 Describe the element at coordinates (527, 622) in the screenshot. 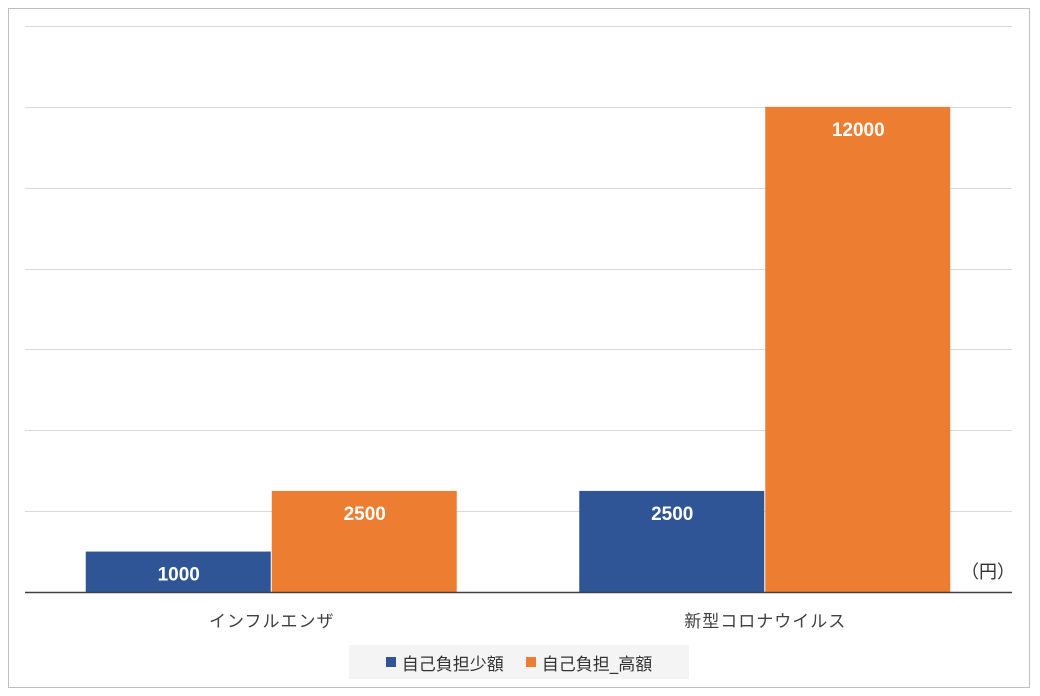

I see `category-labels: インフルエンザ 新型コロナウイルス` at that location.